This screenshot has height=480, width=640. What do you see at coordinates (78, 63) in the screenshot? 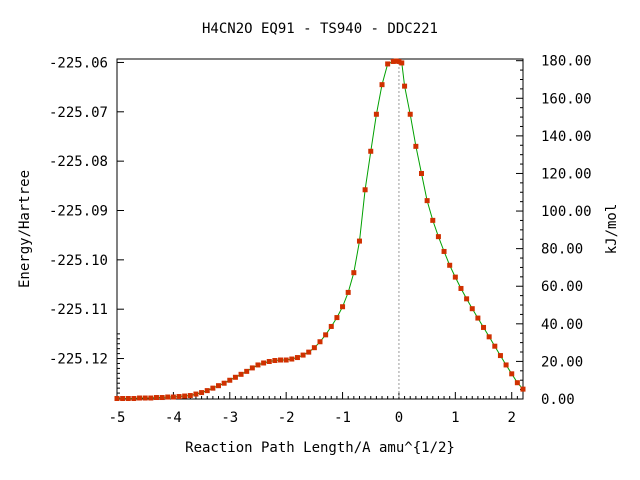
I see `y-tick-label: -225.06` at bounding box center [78, 63].